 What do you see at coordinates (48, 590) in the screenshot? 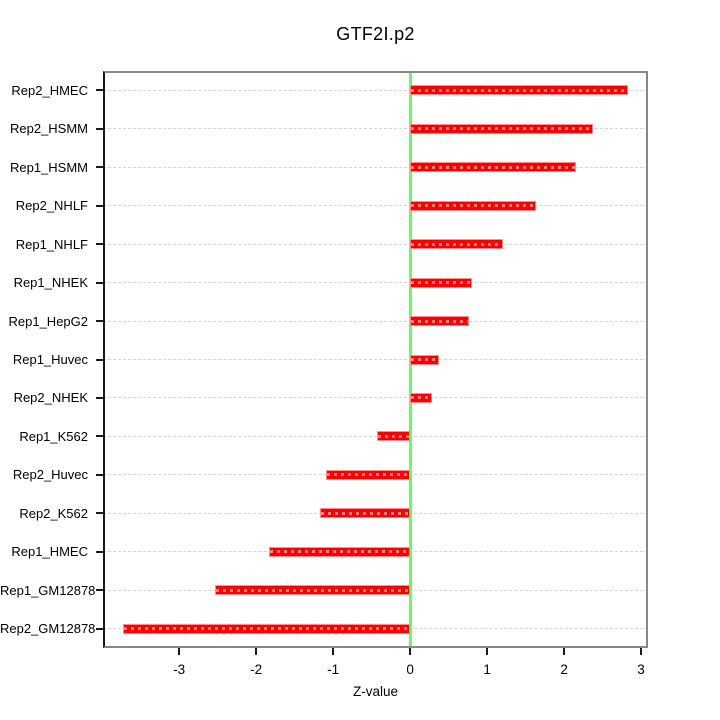
I see `y-tick-label: Rep1_GM12878` at bounding box center [48, 590].